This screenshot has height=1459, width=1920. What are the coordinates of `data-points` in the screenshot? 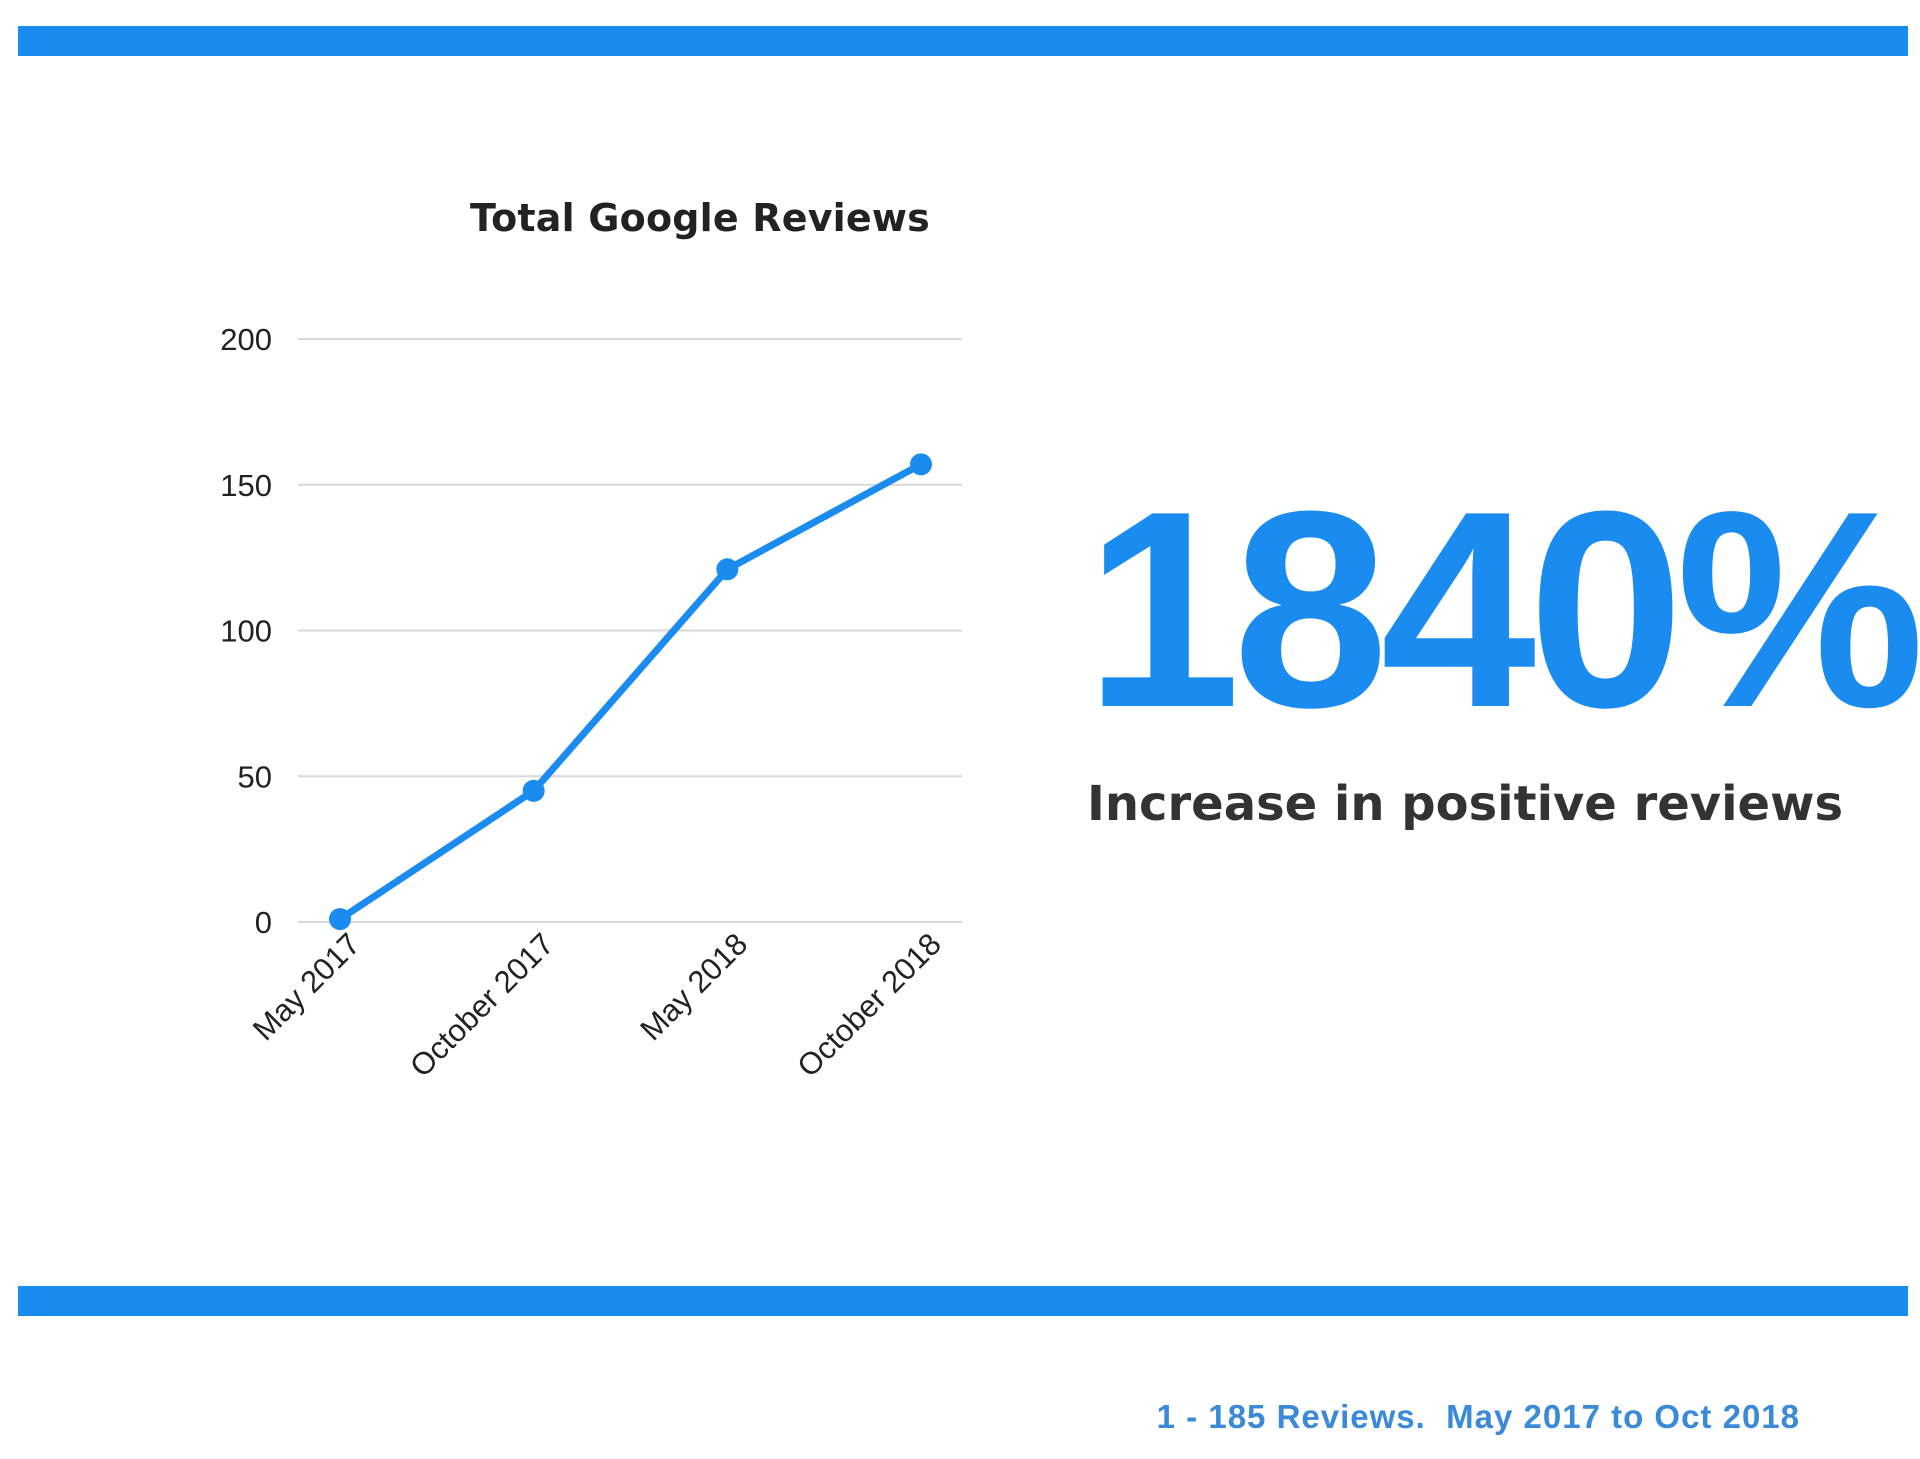 It's located at (630, 692).